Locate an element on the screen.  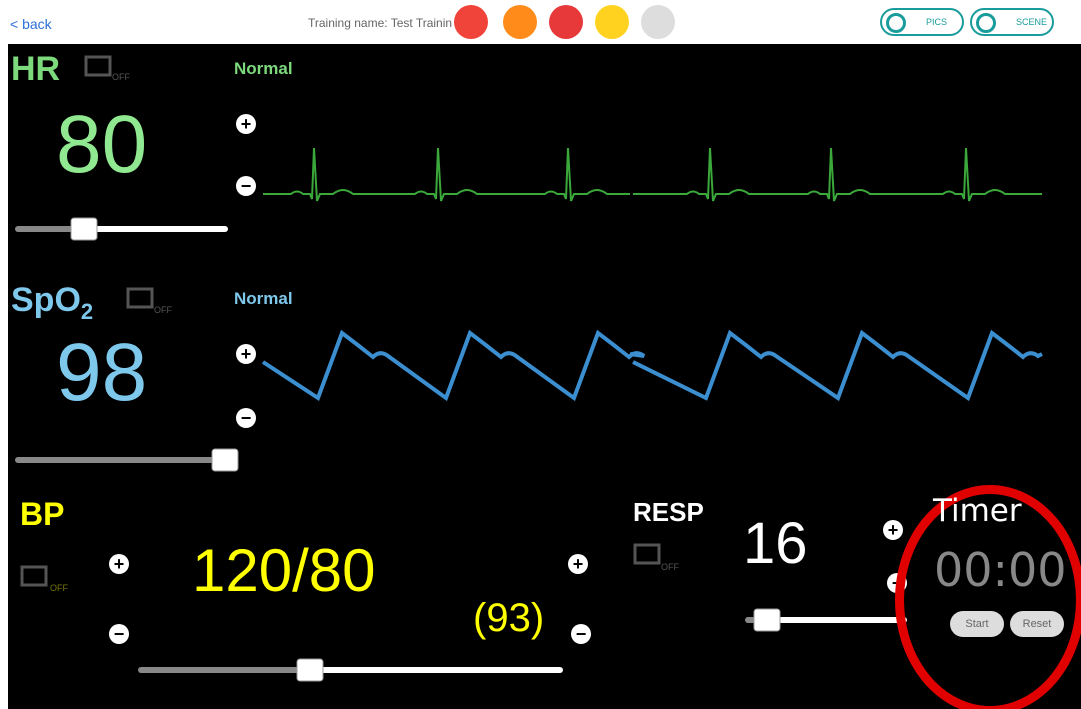
reset-button: Reset is located at coordinates (1037, 624).